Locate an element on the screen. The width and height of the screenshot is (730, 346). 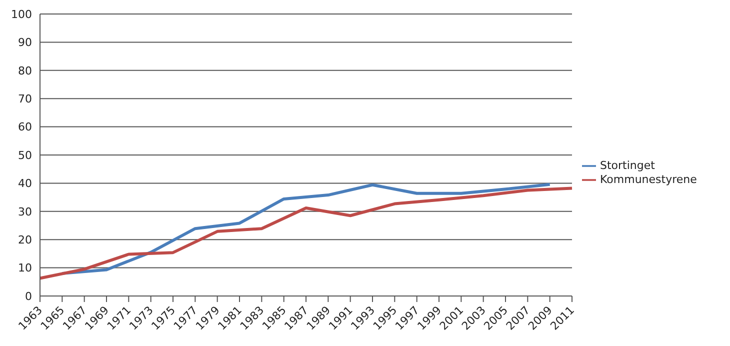
legend-label: Stortinget is located at coordinates (627, 165).